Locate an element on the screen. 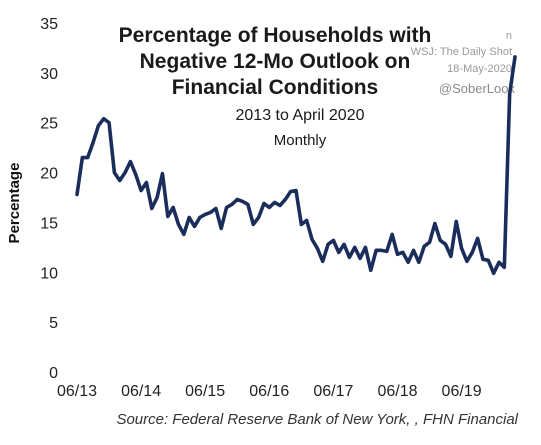 Image resolution: width=541 pixels, height=445 pixels. x-tick-label: 06/17 is located at coordinates (333, 391).